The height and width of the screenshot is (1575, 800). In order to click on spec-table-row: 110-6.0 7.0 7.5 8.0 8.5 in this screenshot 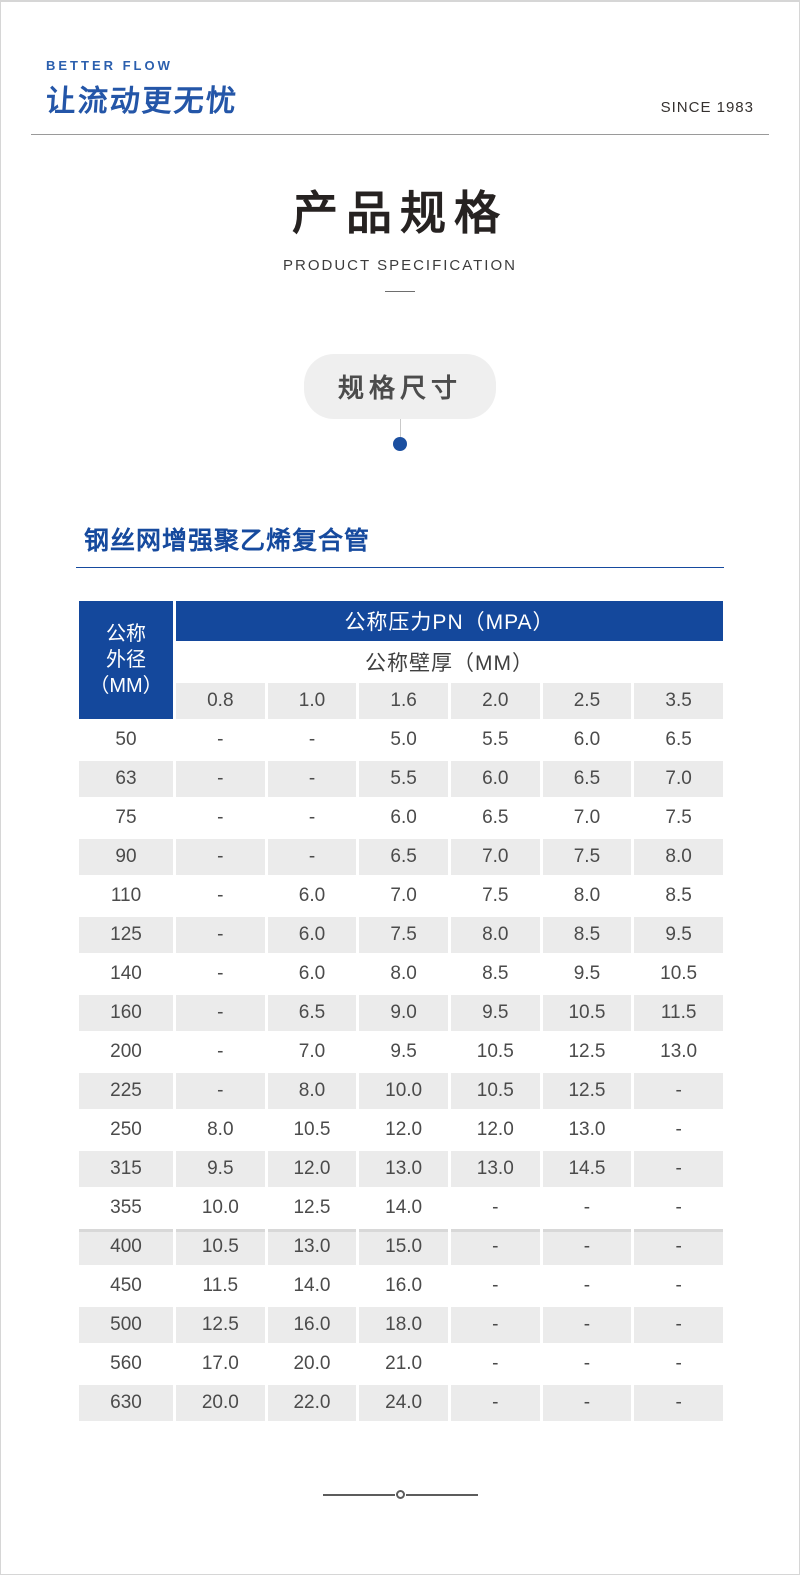, I will do `click(401, 896)`.